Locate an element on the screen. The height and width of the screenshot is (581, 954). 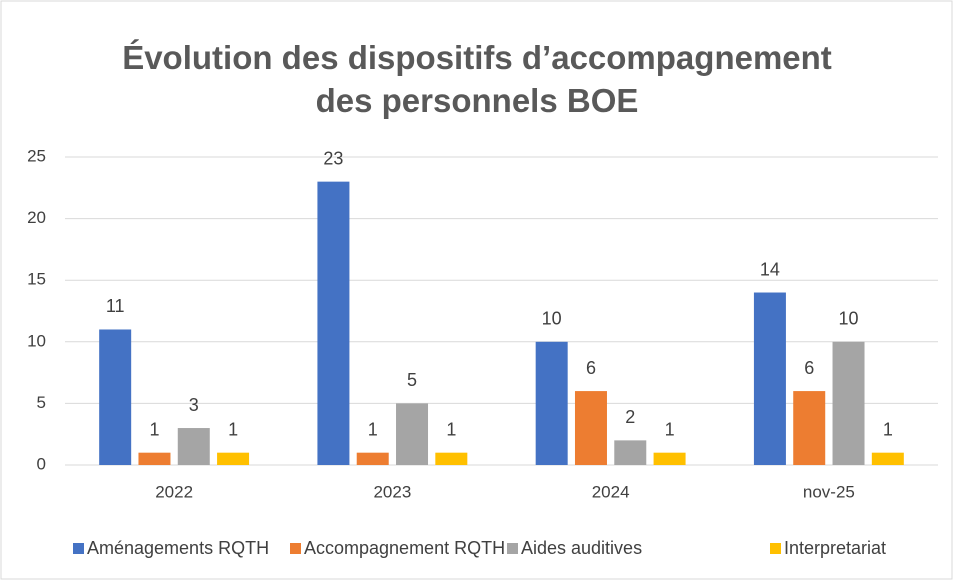
y-tick-label: 0 is located at coordinates (41, 463).